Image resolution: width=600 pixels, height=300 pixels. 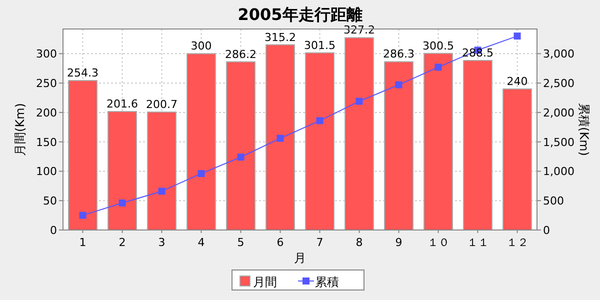 What do you see at coordinates (438, 242) in the screenshot?
I see `x-tick-label: １０` at bounding box center [438, 242].